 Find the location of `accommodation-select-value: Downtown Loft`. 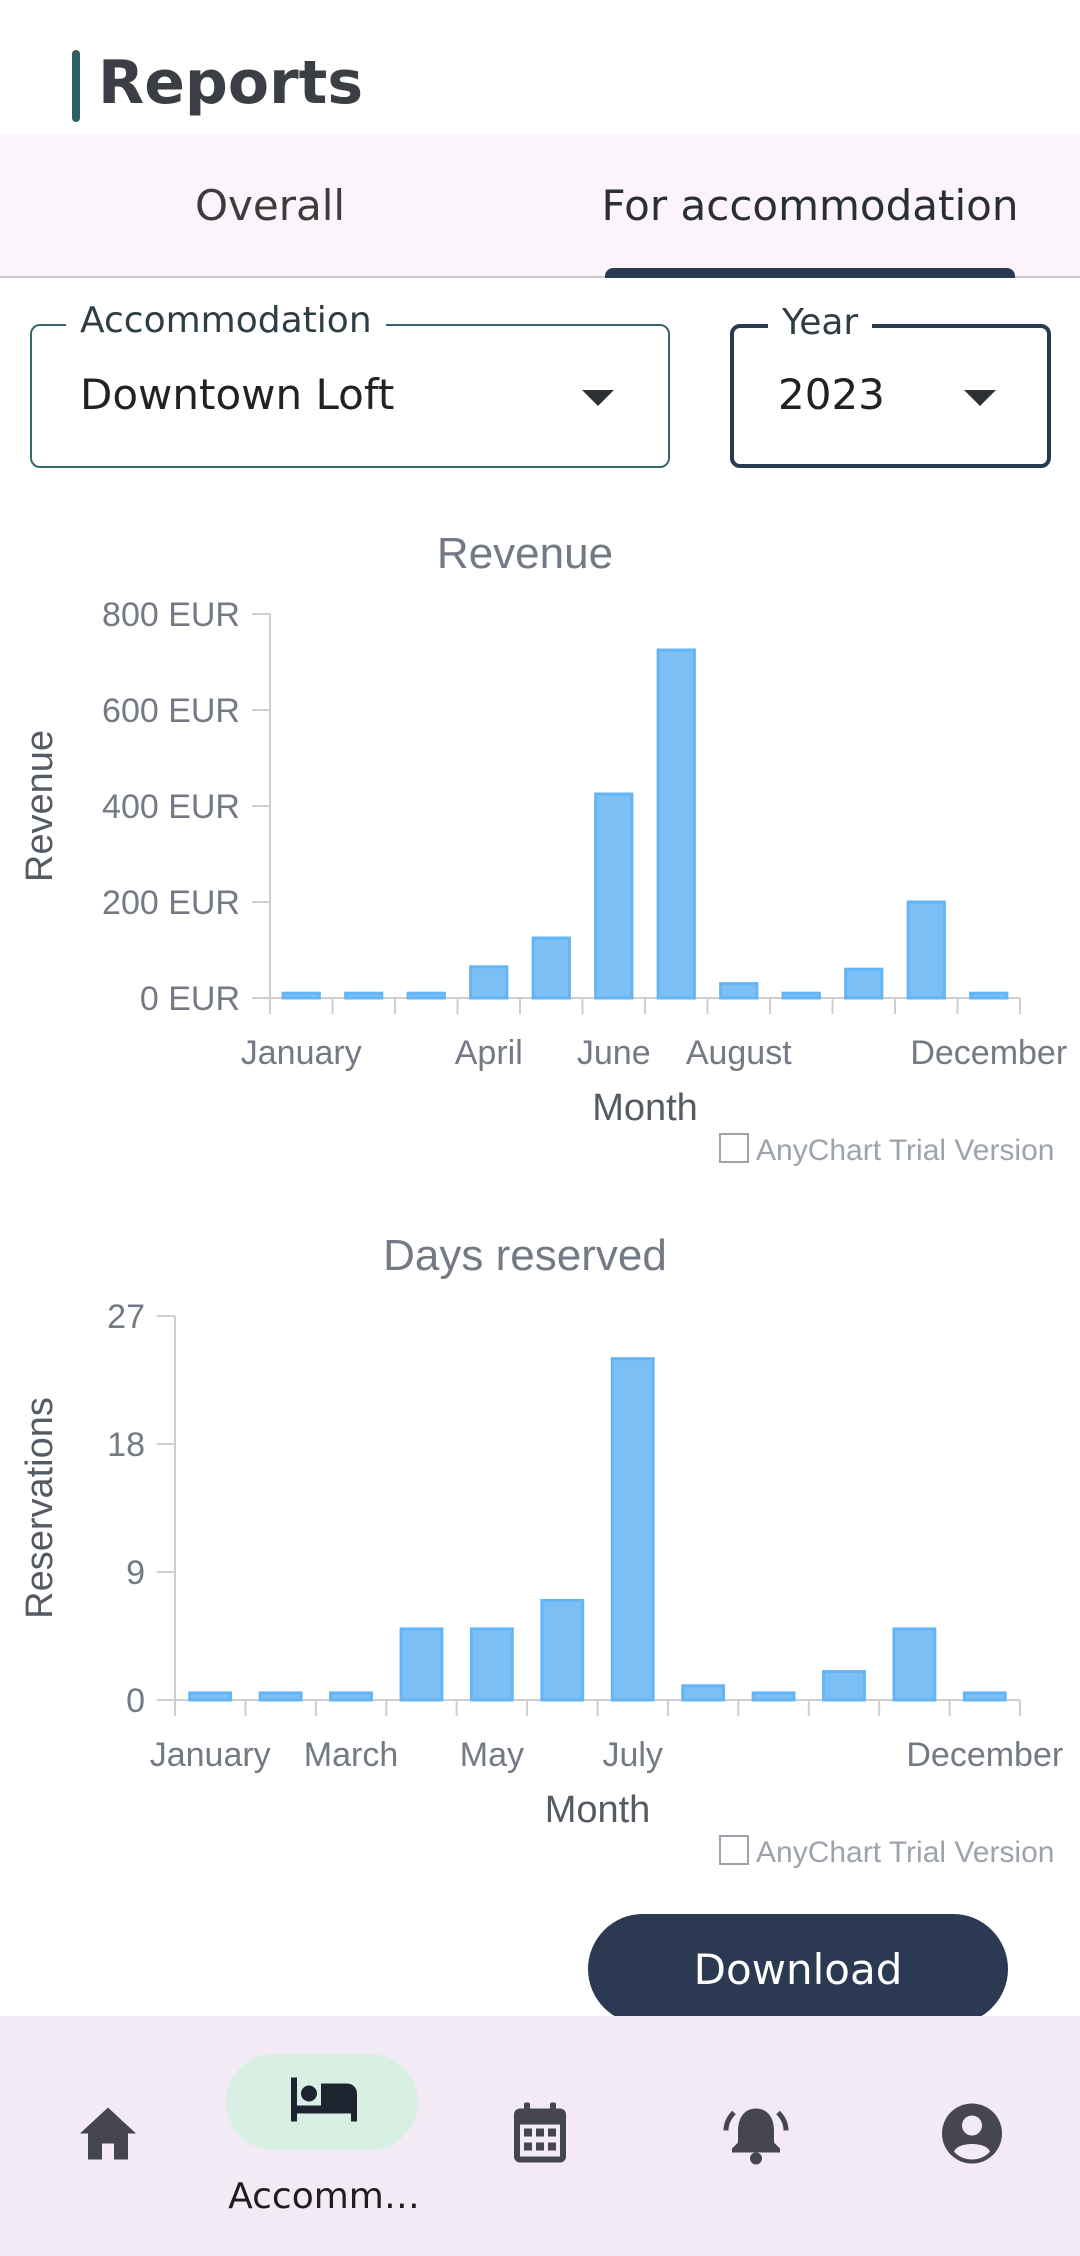

accommodation-select-value: Downtown Loft is located at coordinates (237, 394).